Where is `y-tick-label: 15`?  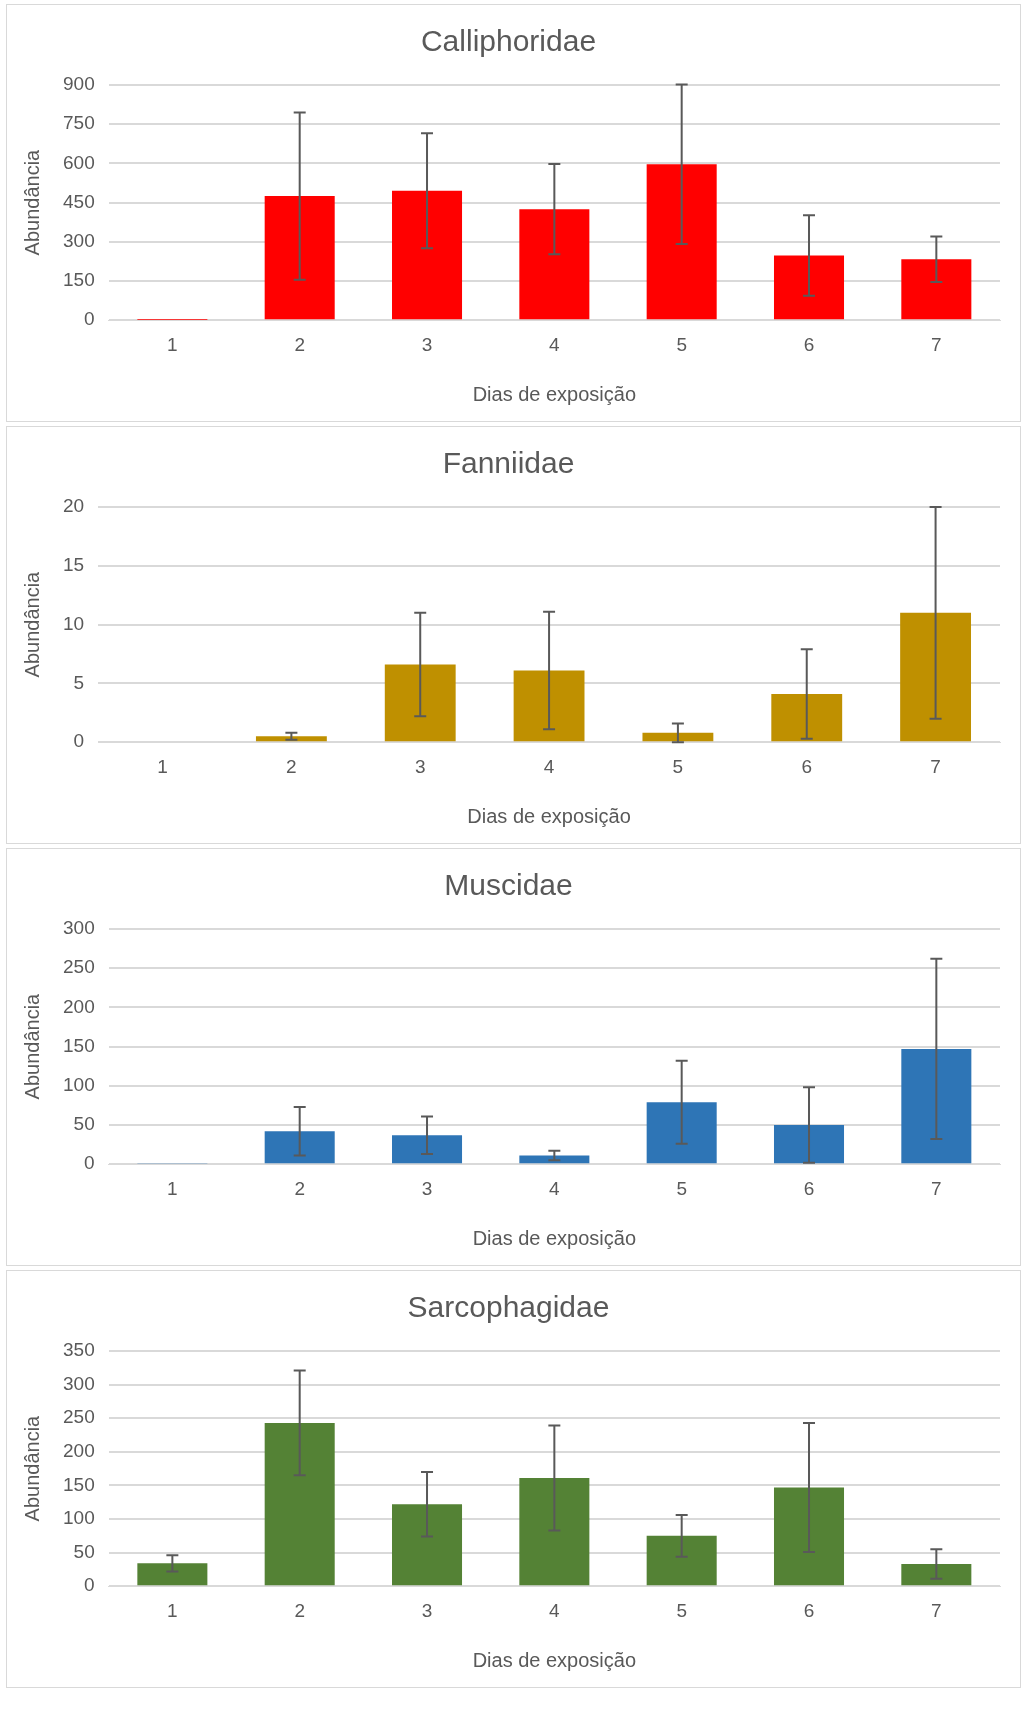
y-tick-label: 15 is located at coordinates (73, 565).